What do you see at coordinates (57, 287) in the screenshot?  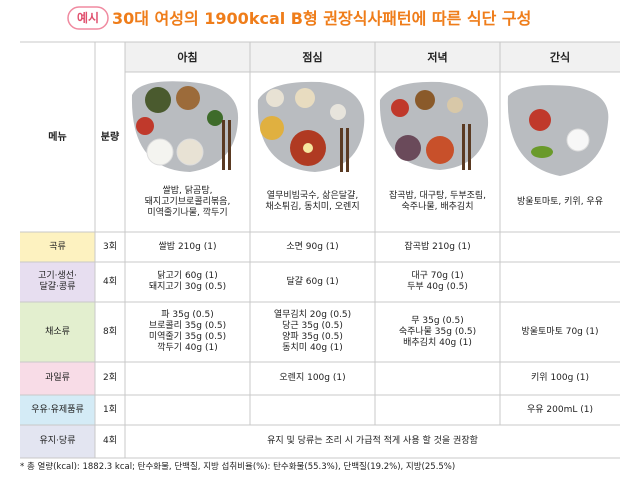 I see `row-label-line: 달걀·콩류` at bounding box center [57, 287].